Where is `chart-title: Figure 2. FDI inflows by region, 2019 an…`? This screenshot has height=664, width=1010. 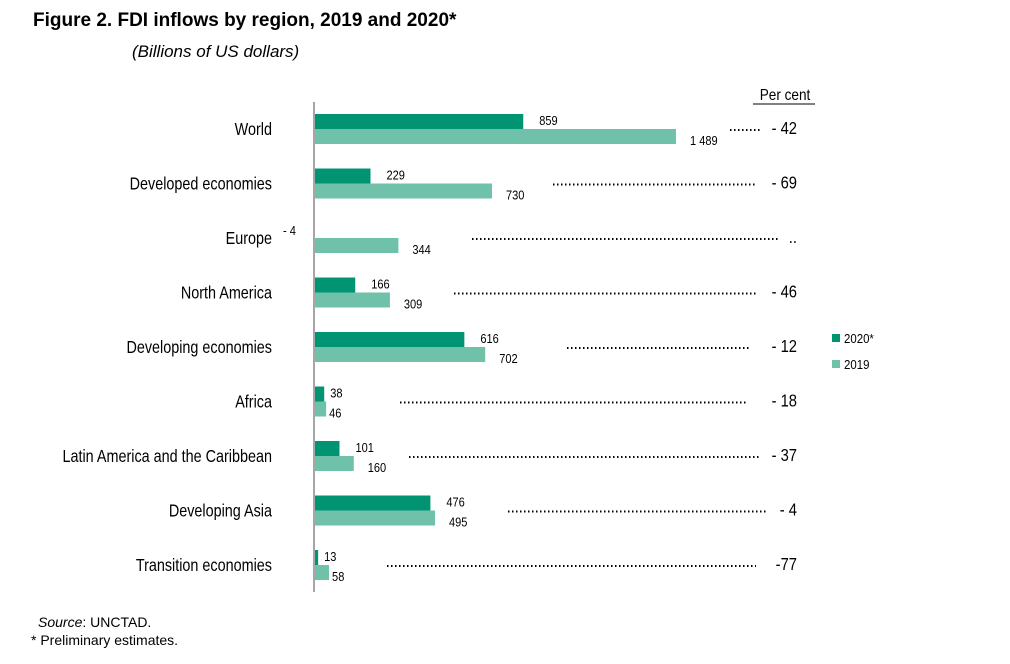
chart-title: Figure 2. FDI inflows by region, 2019 an… is located at coordinates (245, 20).